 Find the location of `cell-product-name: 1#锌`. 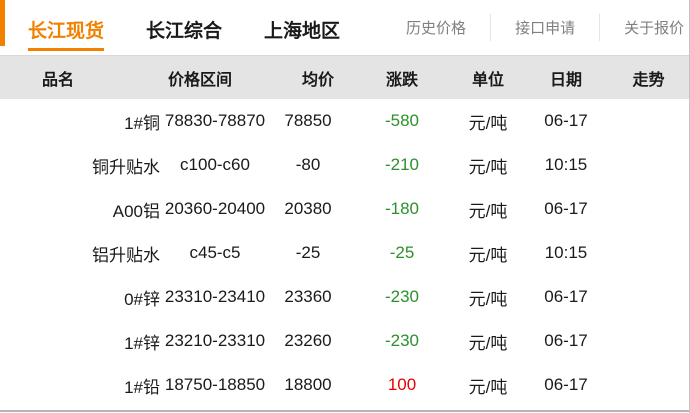

cell-product-name: 1#锌 is located at coordinates (142, 343).